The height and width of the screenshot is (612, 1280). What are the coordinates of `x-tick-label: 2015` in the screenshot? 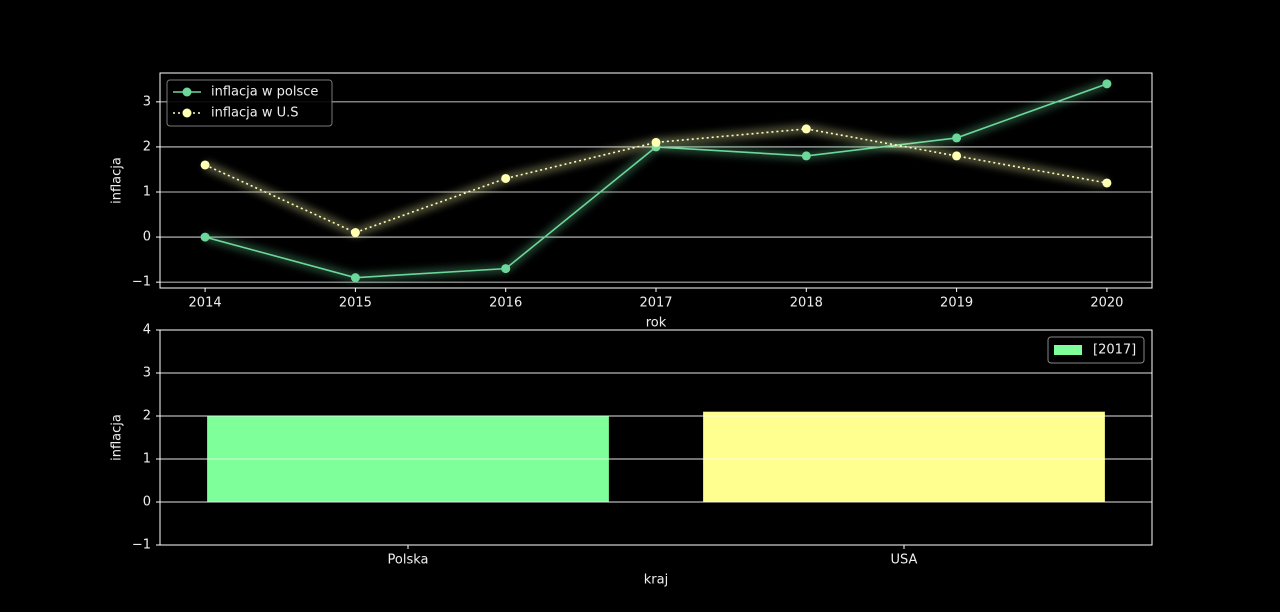 It's located at (355, 303).